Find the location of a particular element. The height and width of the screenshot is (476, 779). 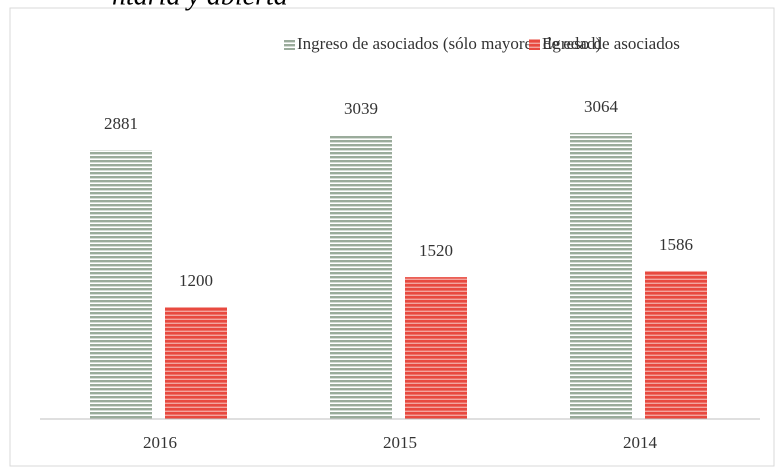

legend-label: Egreso de asociados is located at coordinates (611, 43).